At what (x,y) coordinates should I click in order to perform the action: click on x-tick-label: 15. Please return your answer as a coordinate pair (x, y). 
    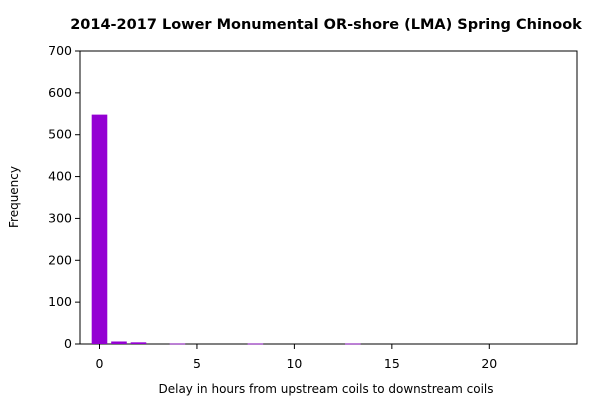
    Looking at the image, I should click on (392, 363).